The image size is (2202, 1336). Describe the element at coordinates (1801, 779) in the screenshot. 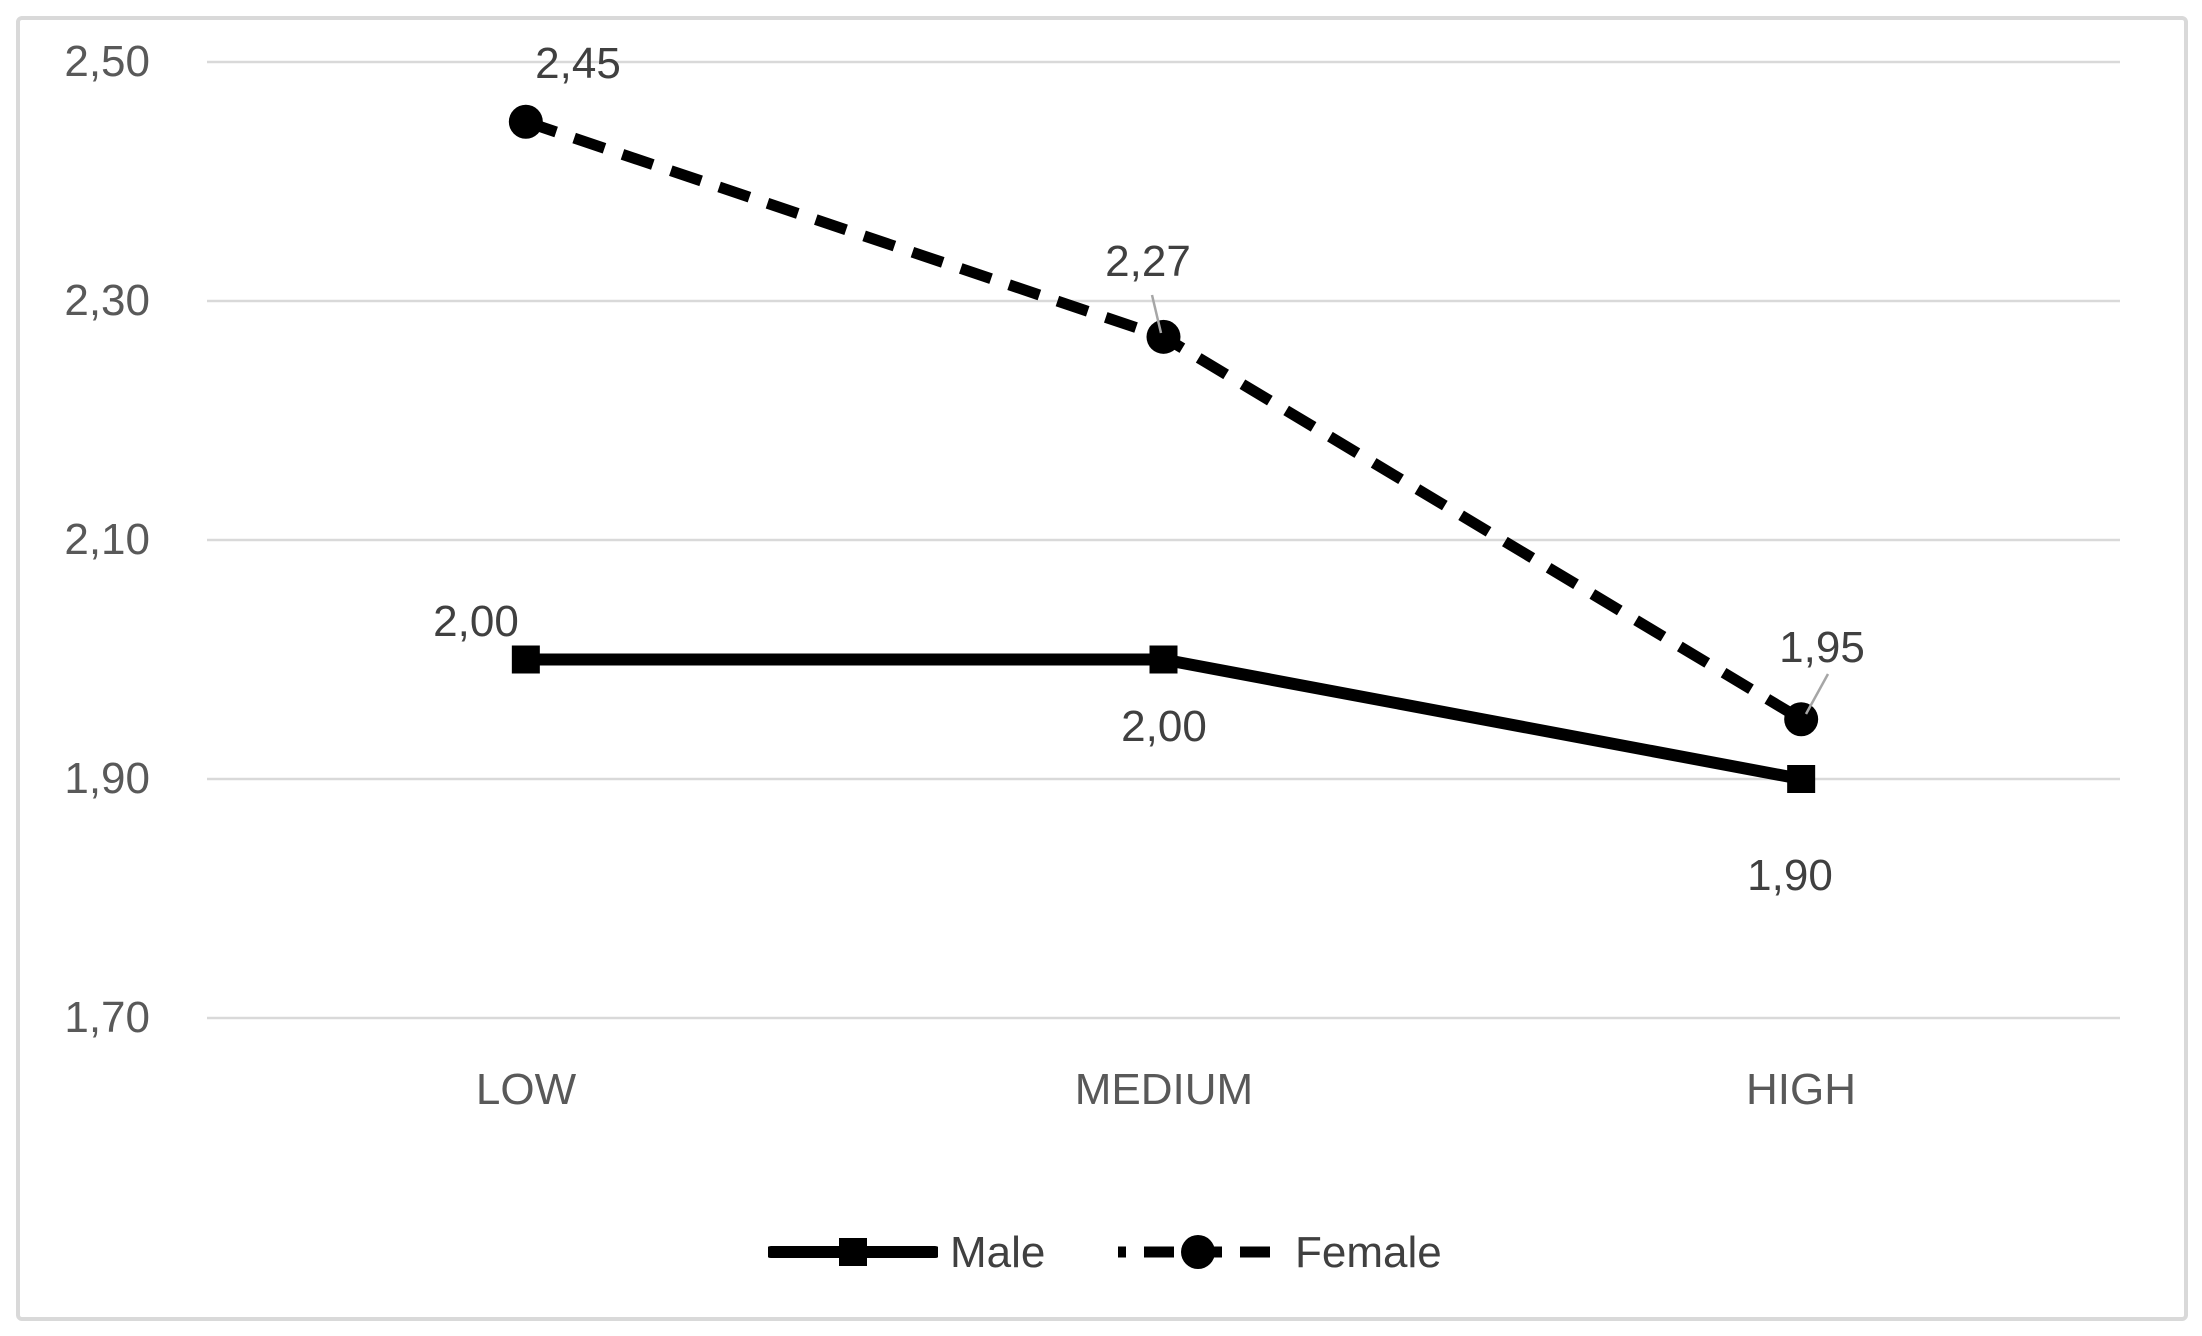

I see `marker-male-high` at that location.